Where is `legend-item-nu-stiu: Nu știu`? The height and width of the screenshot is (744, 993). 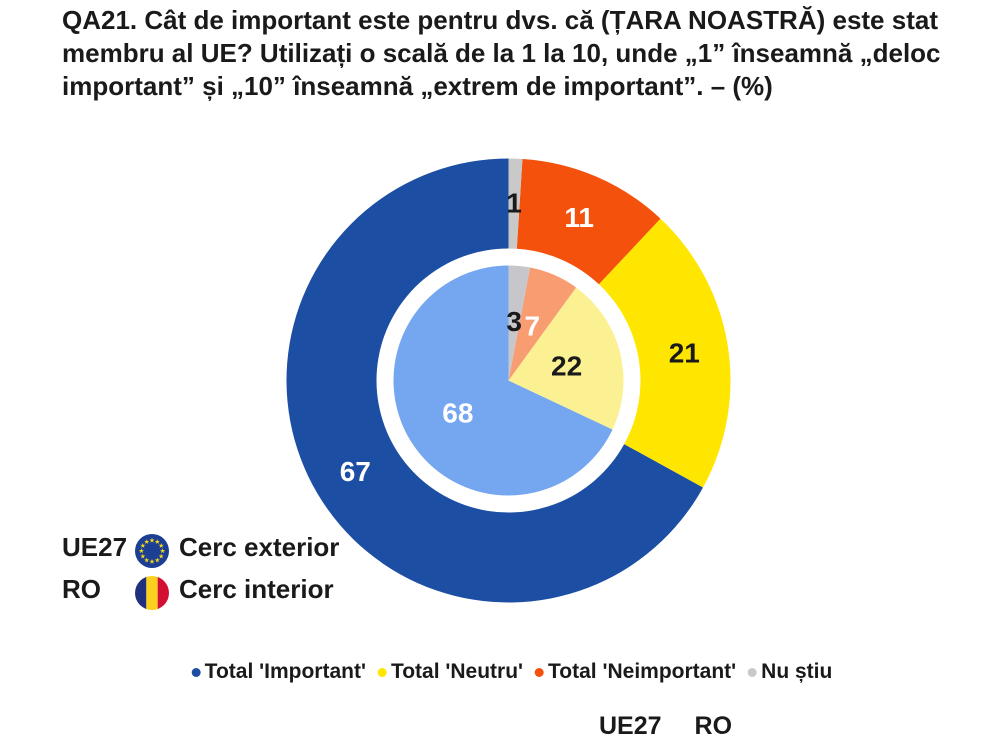
legend-item-nu-stiu: Nu știu is located at coordinates (790, 672).